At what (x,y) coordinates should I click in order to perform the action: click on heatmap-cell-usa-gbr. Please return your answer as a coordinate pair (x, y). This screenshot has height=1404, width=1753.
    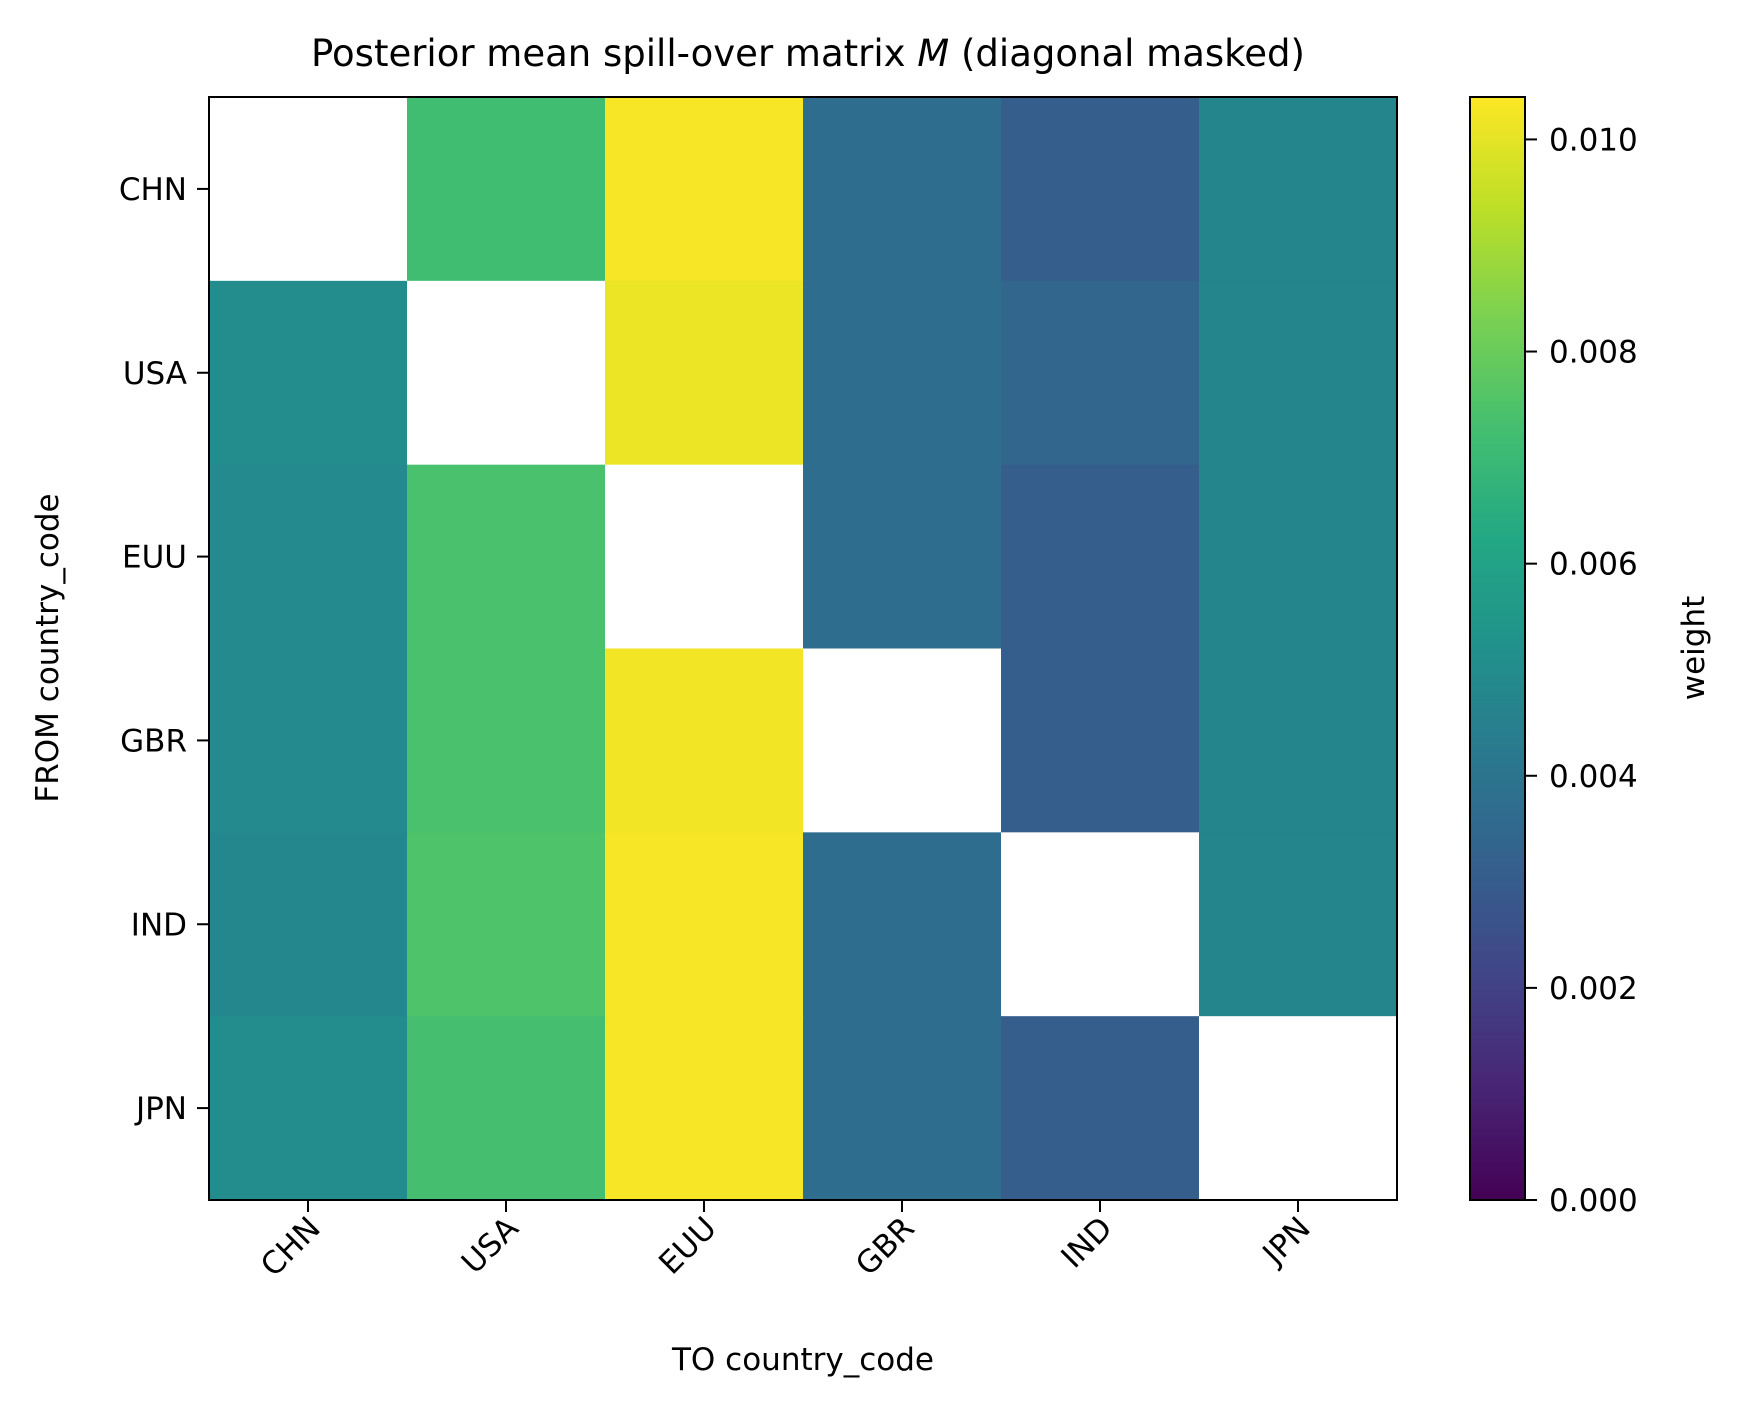
    Looking at the image, I should click on (902, 373).